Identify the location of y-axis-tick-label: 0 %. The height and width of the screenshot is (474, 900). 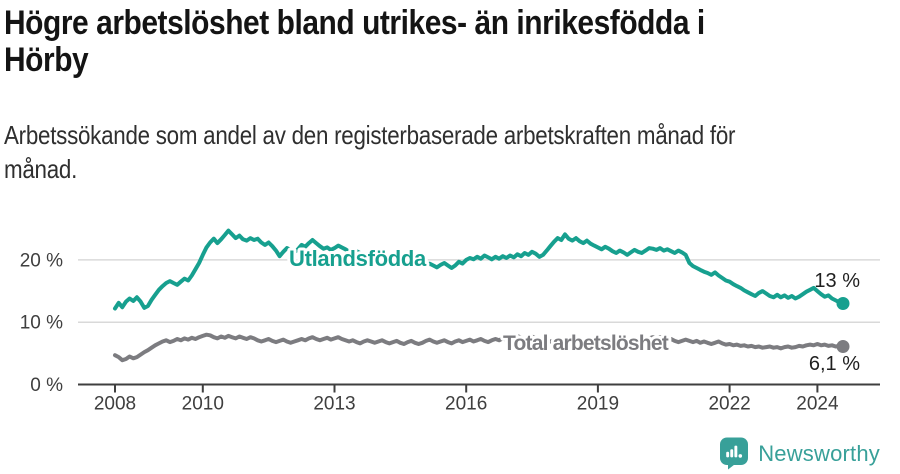
(46, 385).